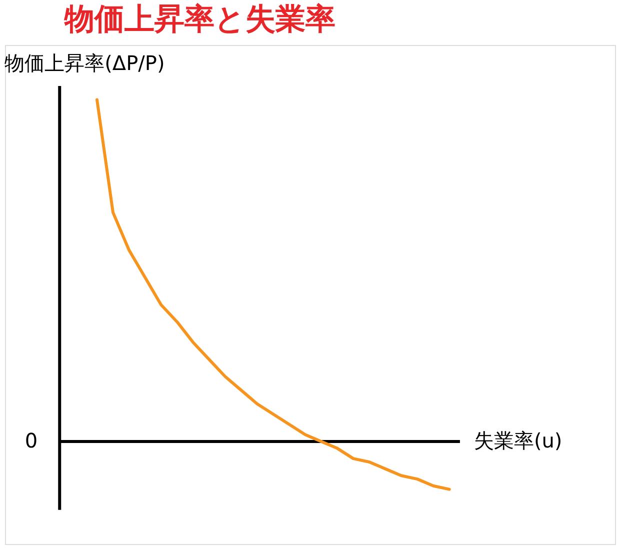 This screenshot has height=549, width=620. Describe the element at coordinates (200, 19) in the screenshot. I see `chart-title: 物価上昇率と失業率` at that location.